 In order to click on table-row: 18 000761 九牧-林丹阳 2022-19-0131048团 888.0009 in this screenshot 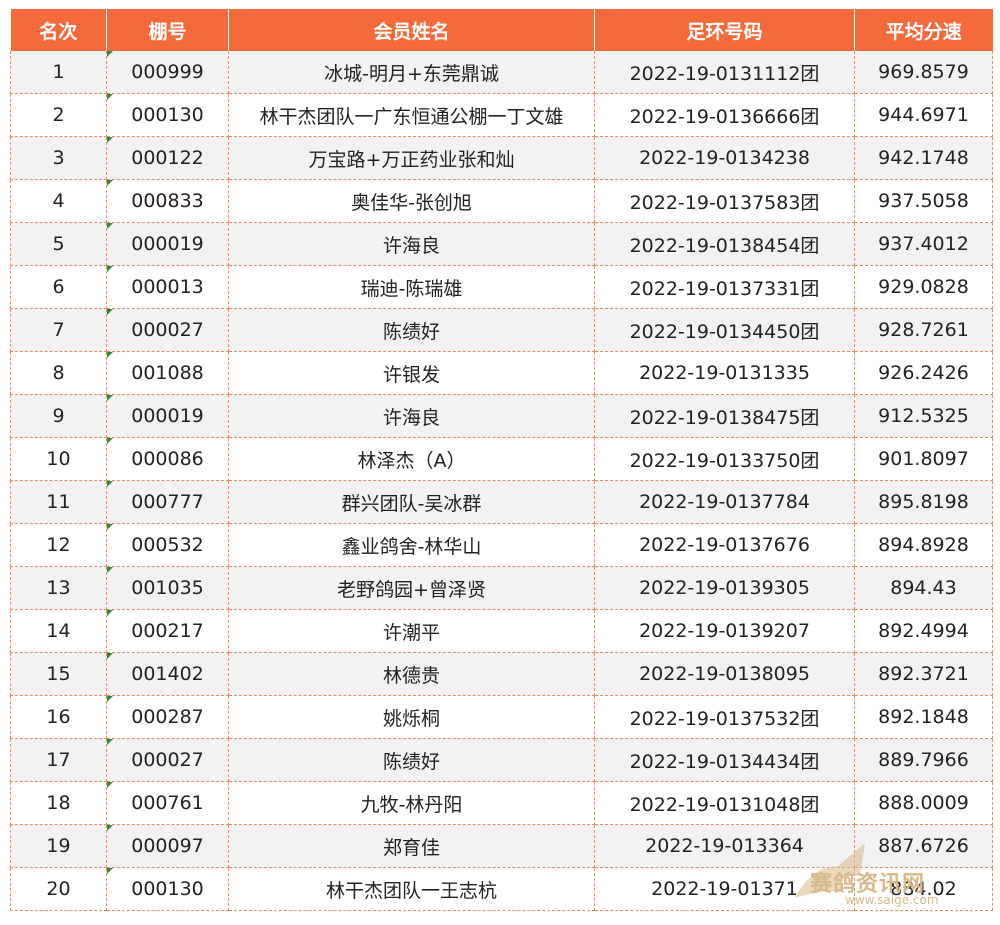, I will do `click(501, 803)`.